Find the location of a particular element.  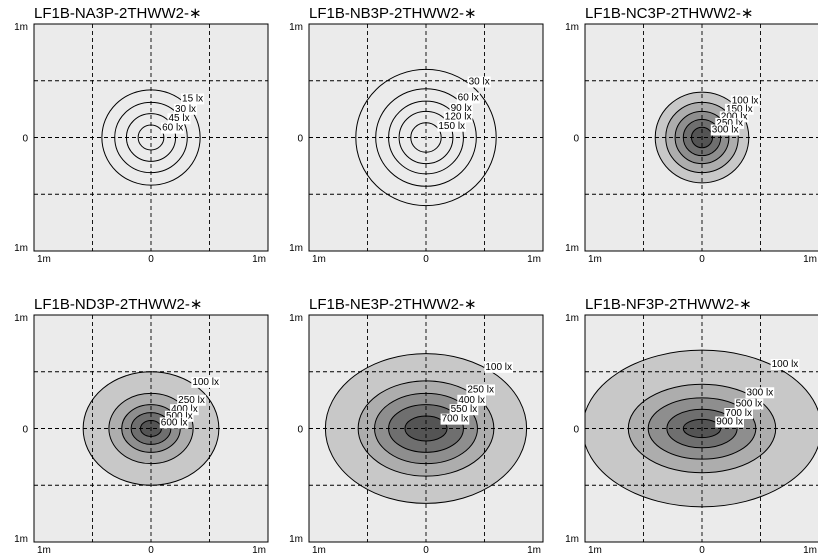

contour-label: 900 lx is located at coordinates (729, 421).